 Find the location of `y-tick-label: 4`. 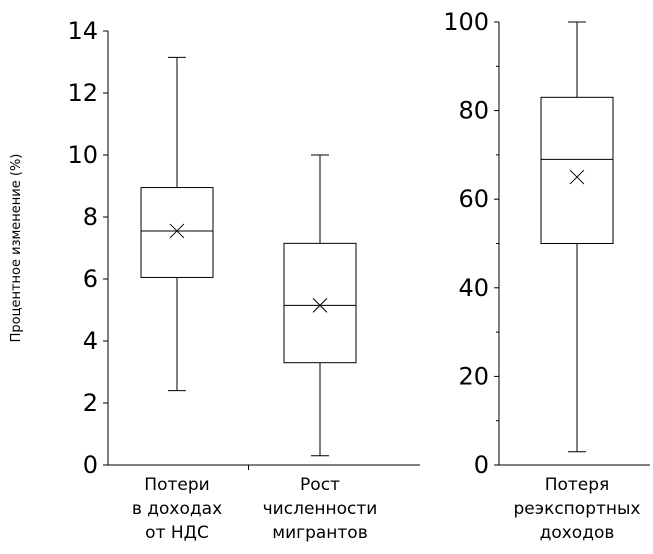

y-tick-label: 4 is located at coordinates (90, 341).